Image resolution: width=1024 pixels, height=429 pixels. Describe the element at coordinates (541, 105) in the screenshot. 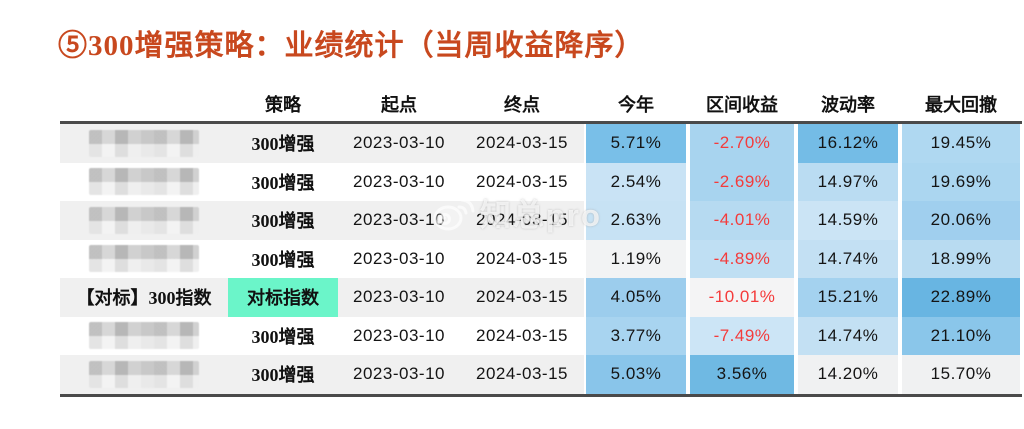

I see `table-header-row: 策略 起点 终点 今年 区间收益 波动率 最大回撤` at that location.